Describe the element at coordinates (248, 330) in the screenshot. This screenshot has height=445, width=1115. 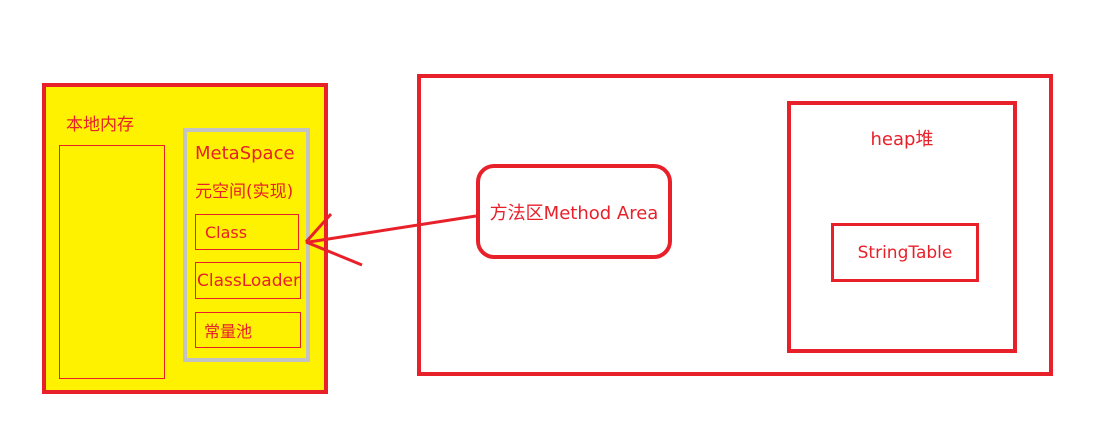
I see `metaspace-item-constant-pool: 常量池` at that location.